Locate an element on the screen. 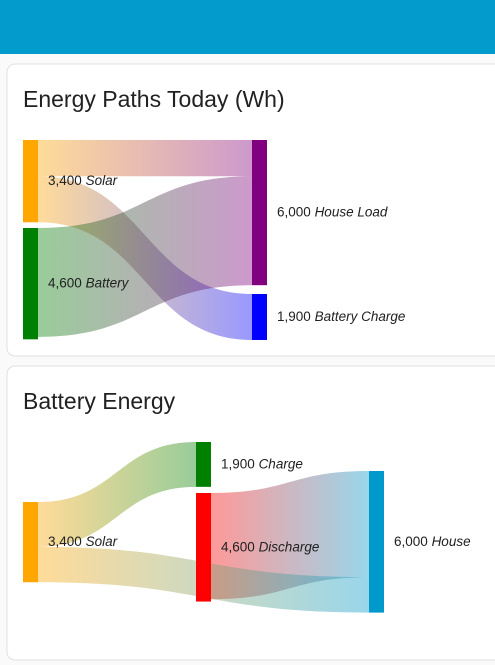  node-label: 6,000 House Load is located at coordinates (332, 211).